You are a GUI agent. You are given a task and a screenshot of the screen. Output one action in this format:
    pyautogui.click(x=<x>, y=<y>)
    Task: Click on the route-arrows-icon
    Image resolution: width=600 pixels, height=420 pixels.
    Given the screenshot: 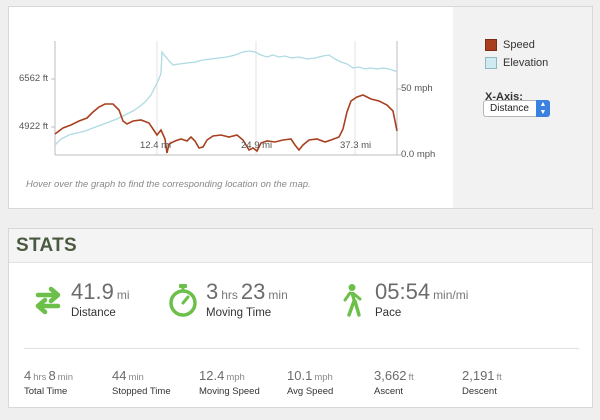 What is the action you would take?
    pyautogui.click(x=48, y=300)
    